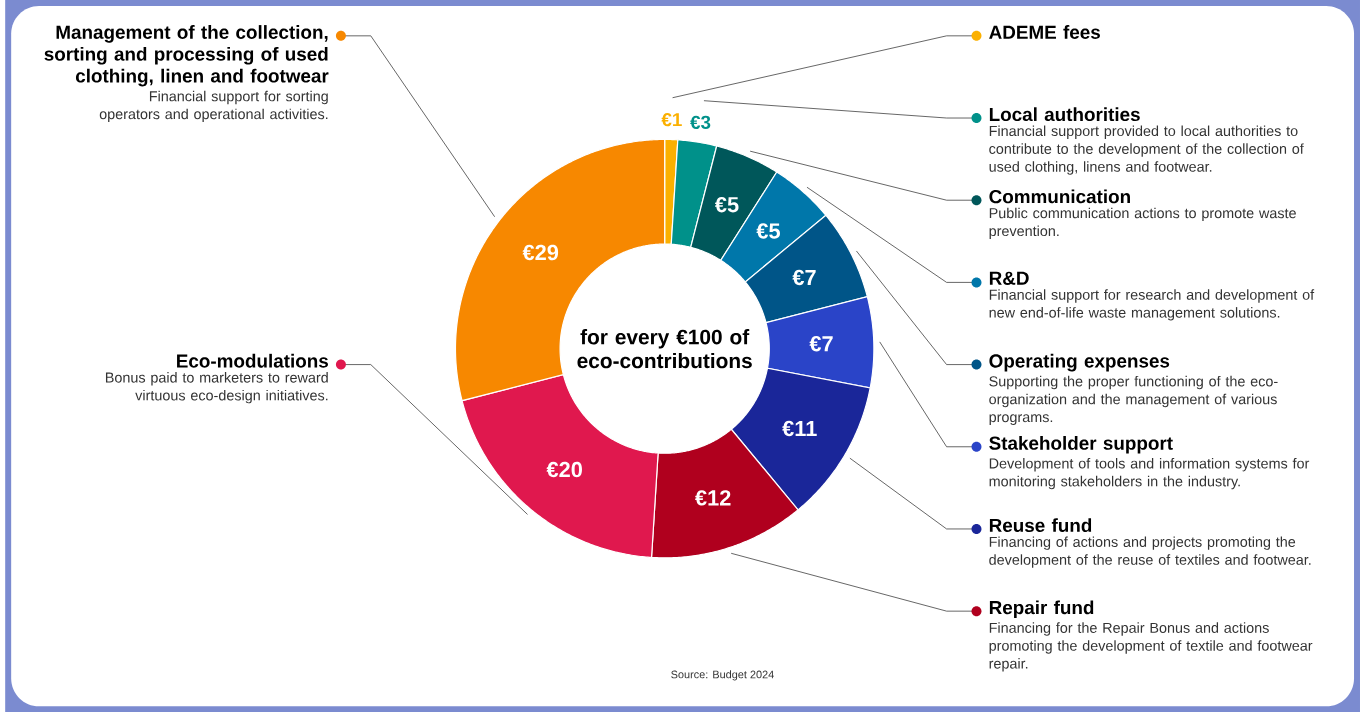 The width and height of the screenshot is (1360, 712). What do you see at coordinates (1081, 444) in the screenshot?
I see `legend-label: Stakeholder support` at bounding box center [1081, 444].